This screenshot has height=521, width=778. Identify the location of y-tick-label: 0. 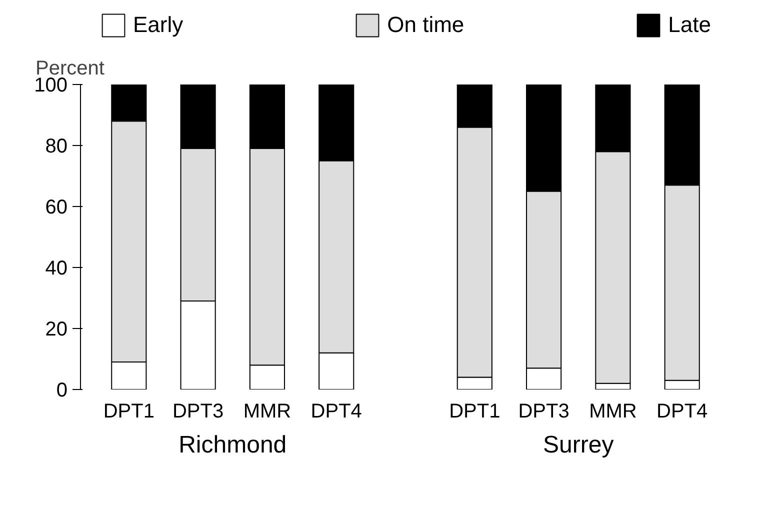
(62, 391).